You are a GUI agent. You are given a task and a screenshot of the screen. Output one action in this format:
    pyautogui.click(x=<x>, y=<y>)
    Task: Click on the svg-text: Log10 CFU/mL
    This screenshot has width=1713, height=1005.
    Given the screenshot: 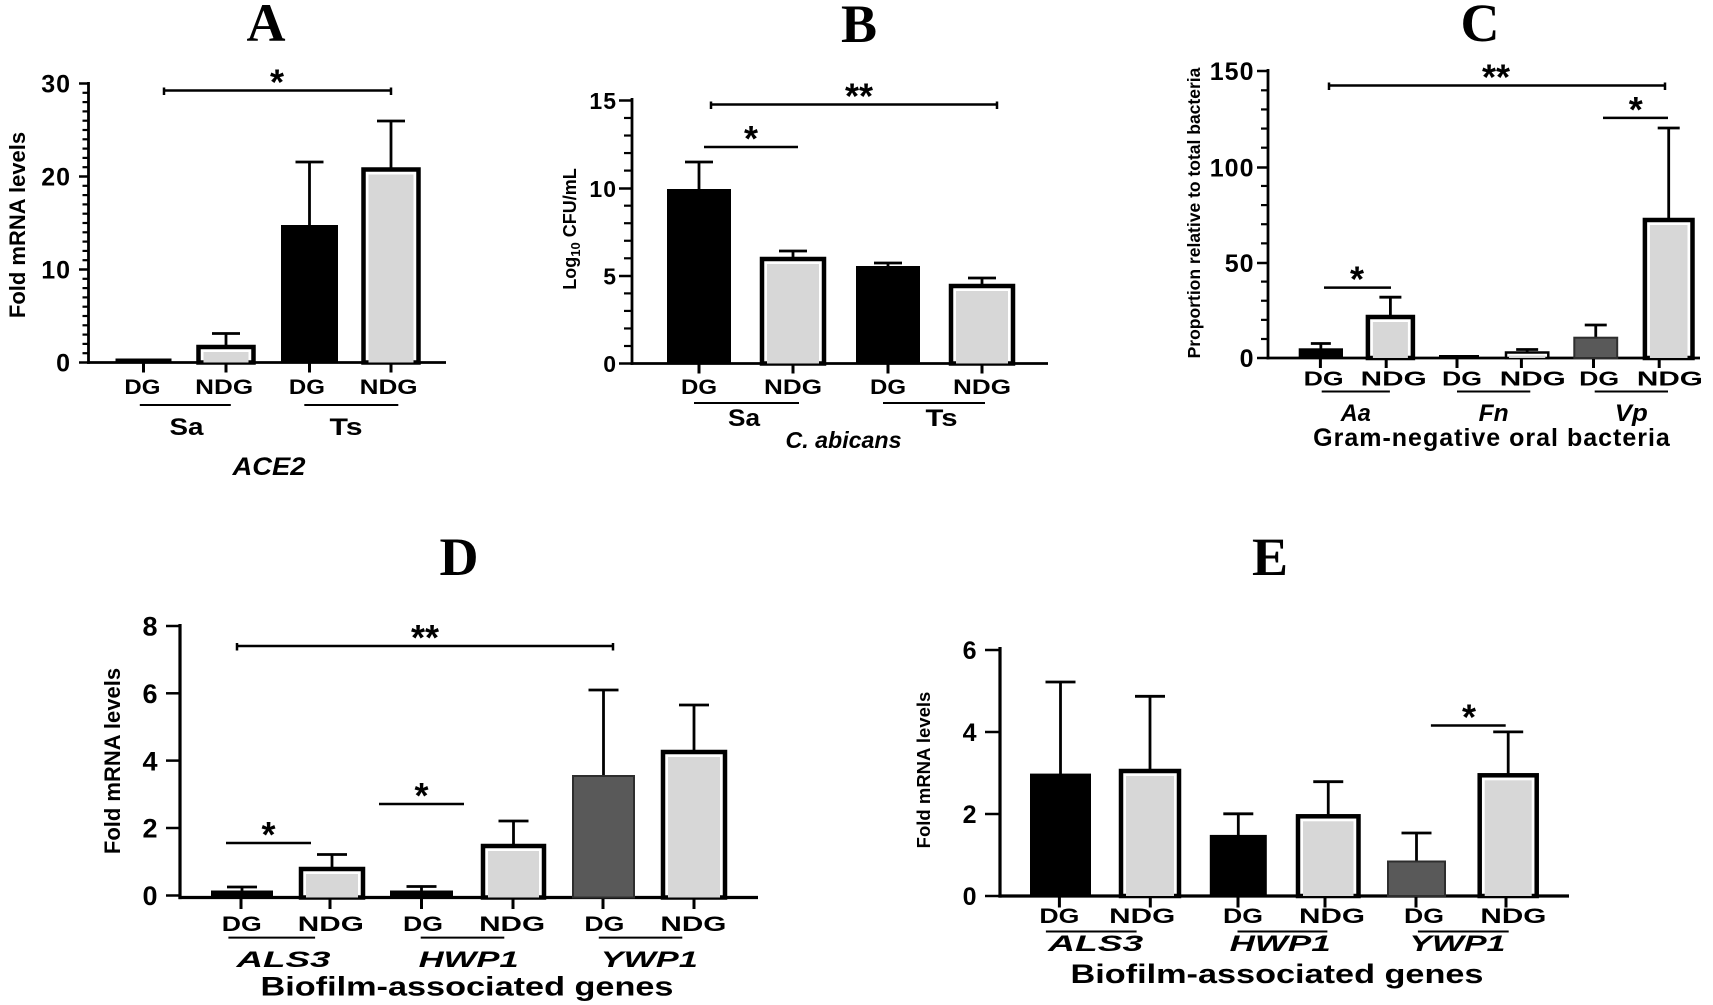 What is the action you would take?
    pyautogui.click(x=571, y=228)
    